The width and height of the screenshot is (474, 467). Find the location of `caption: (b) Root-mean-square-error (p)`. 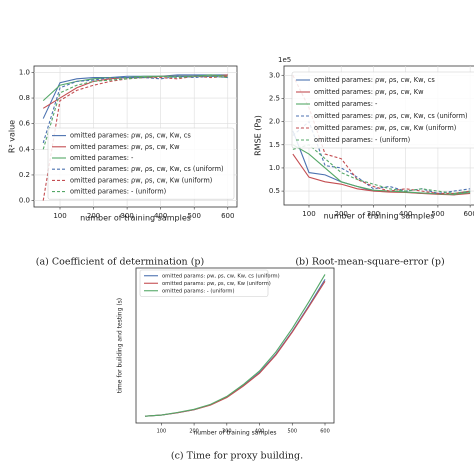

caption: (b) Root-mean-square-error (p) is located at coordinates (369, 262).